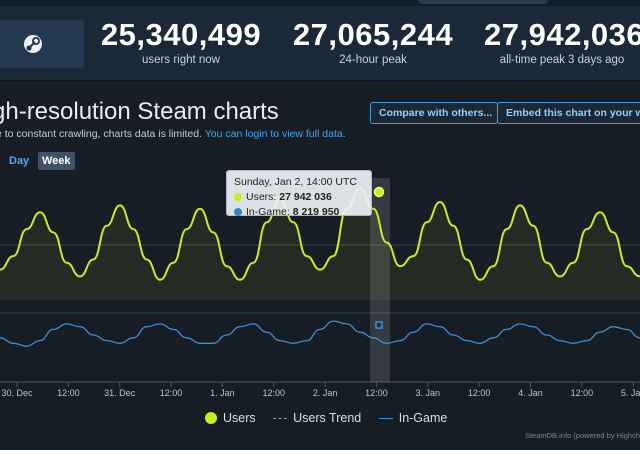 This screenshot has height=450, width=640. I want to click on stat-current-users: 25,340,499 users right now, so click(181, 42).